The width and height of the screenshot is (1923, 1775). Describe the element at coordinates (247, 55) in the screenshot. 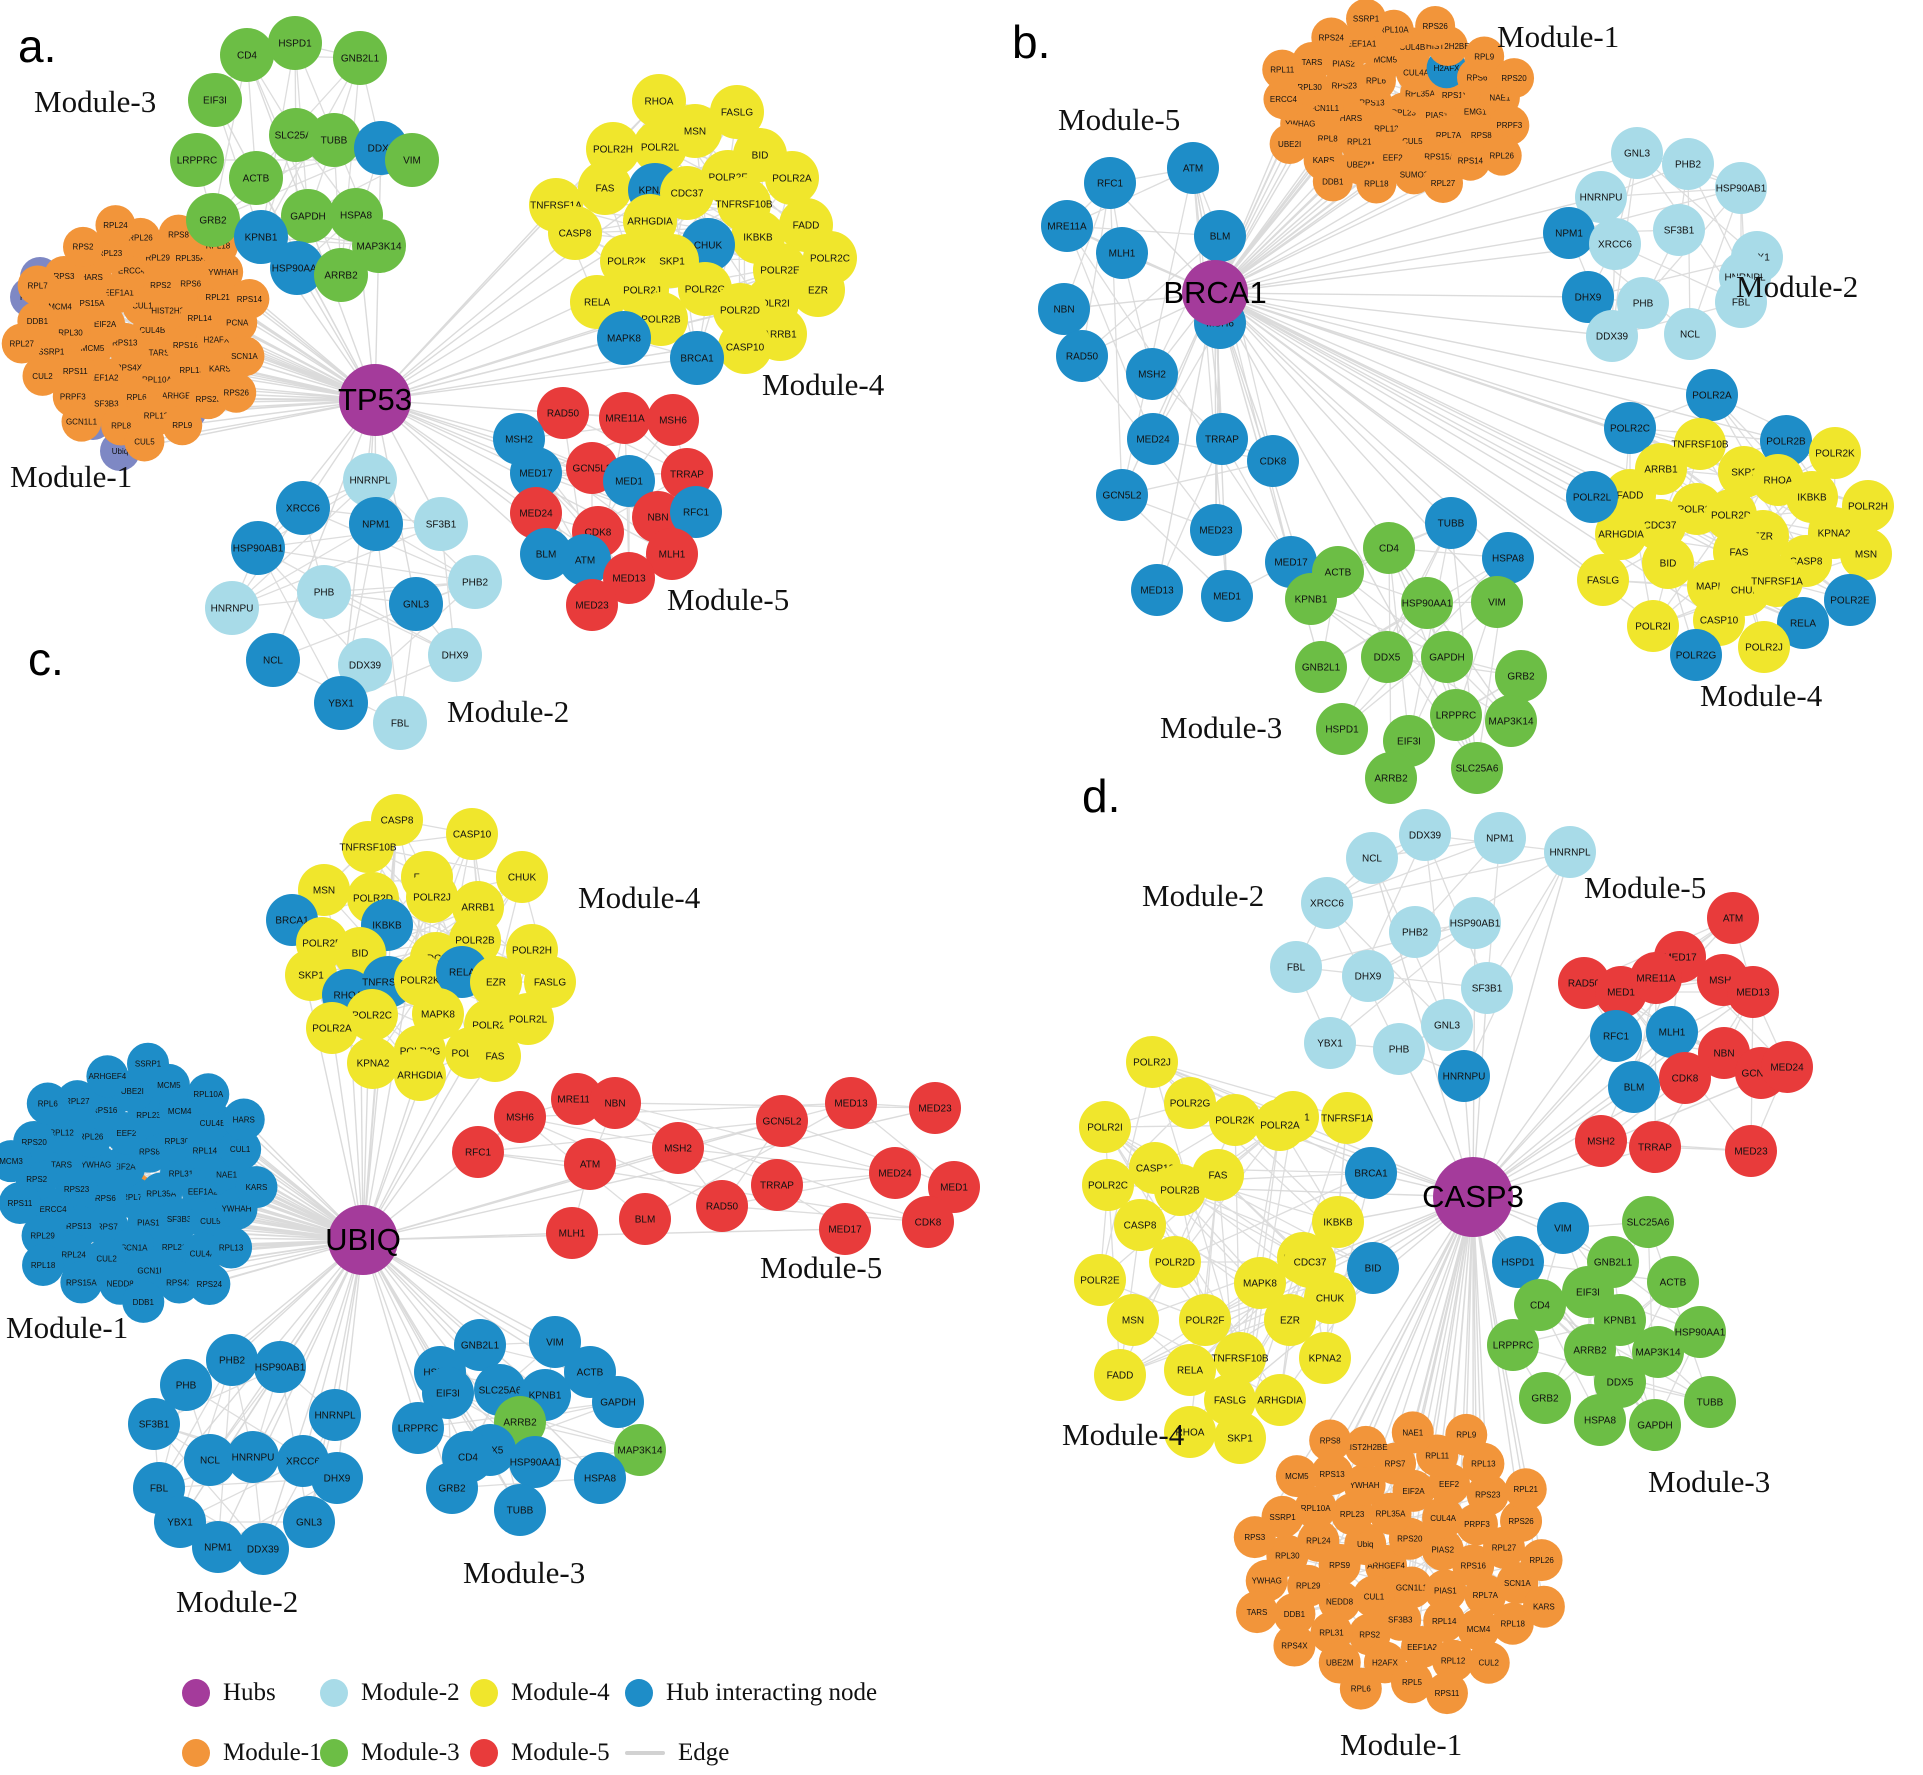

I see `node-CD4` at that location.